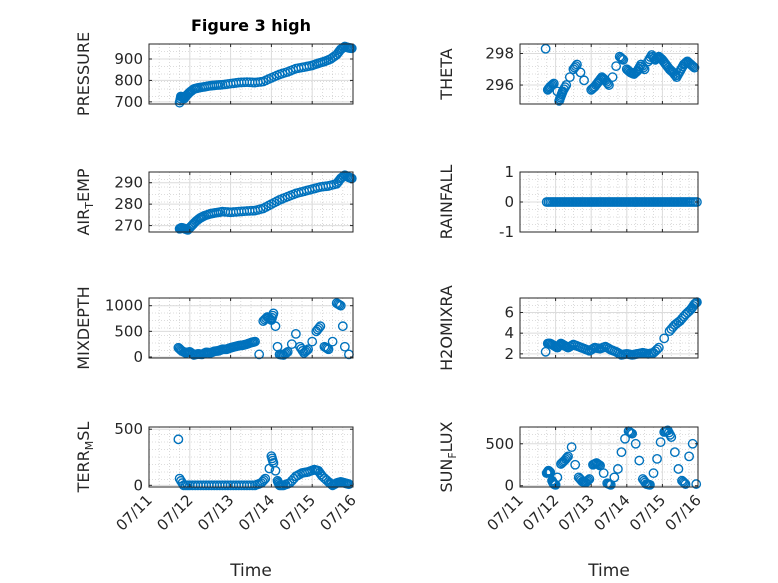  Describe the element at coordinates (446, 202) in the screenshot. I see `y-axis-label: RAINFALL` at that location.